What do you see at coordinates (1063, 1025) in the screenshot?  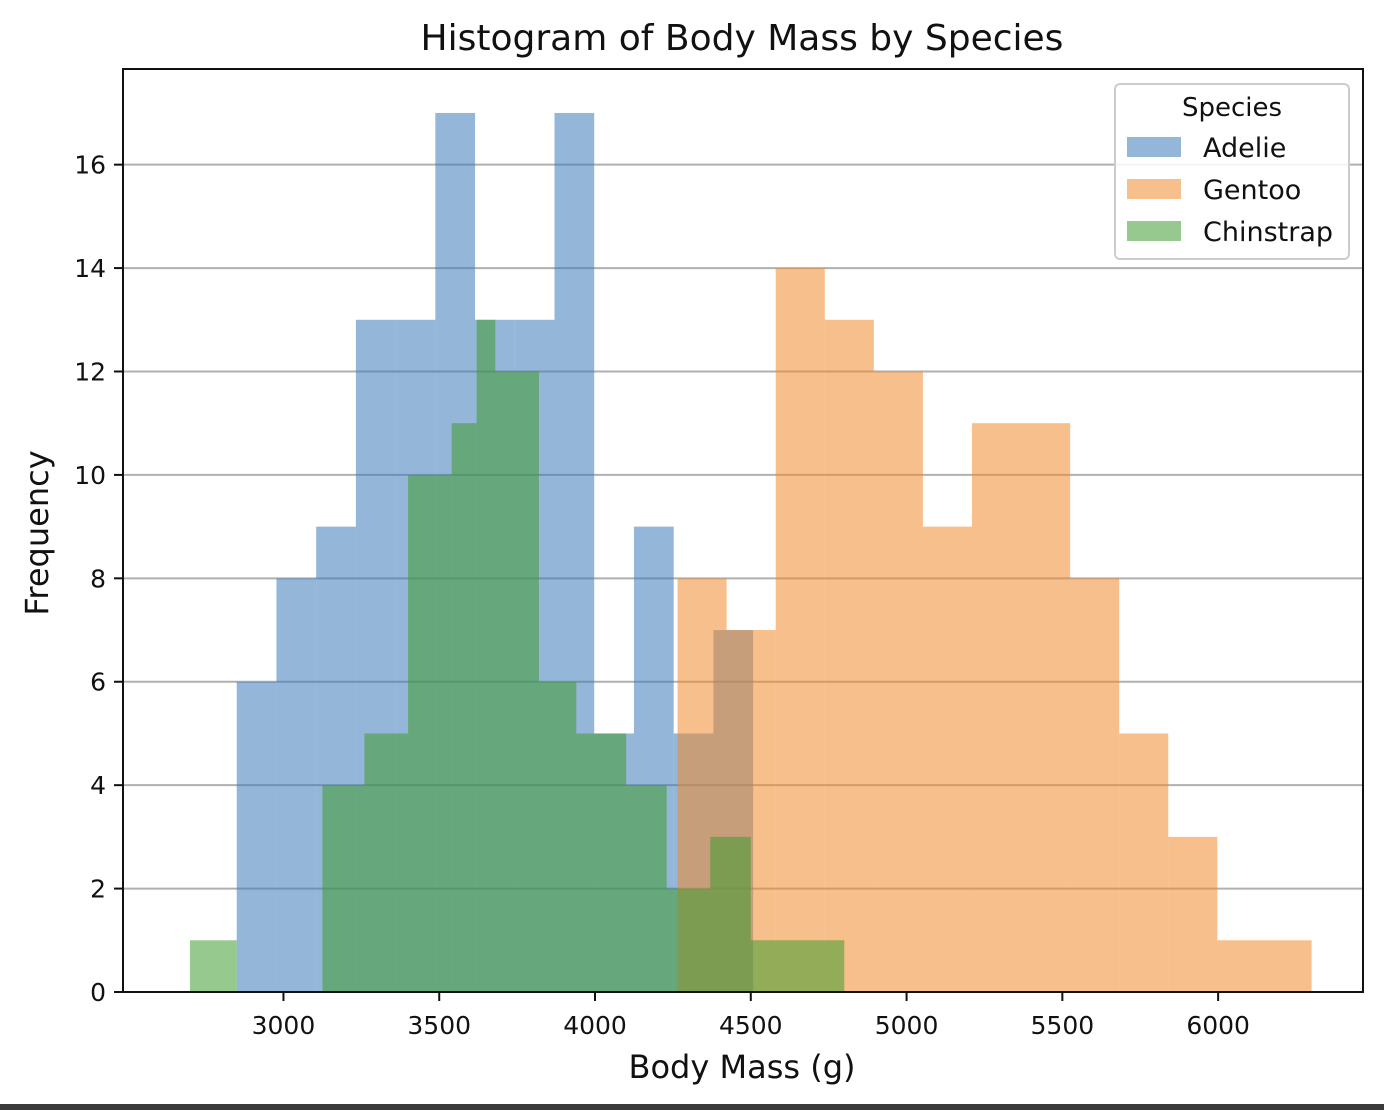 I see `x-tick-label: 5500` at bounding box center [1063, 1025].